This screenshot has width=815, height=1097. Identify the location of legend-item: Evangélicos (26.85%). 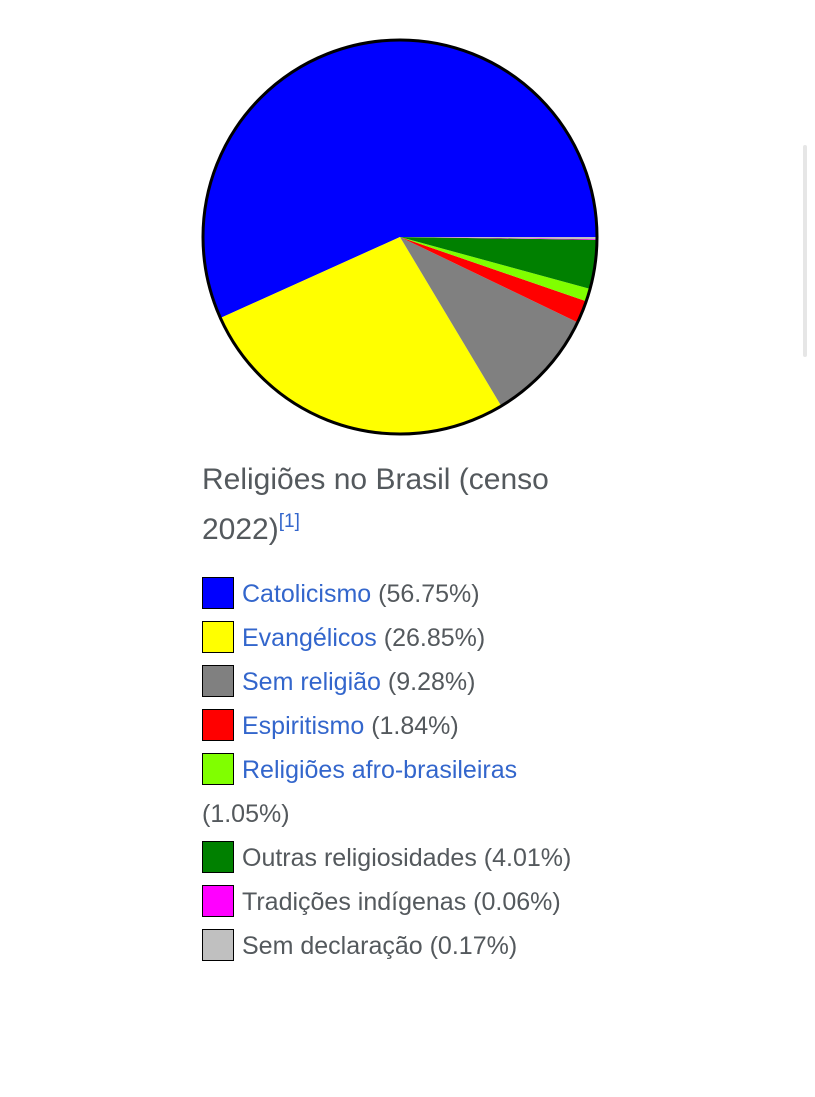
(399, 638).